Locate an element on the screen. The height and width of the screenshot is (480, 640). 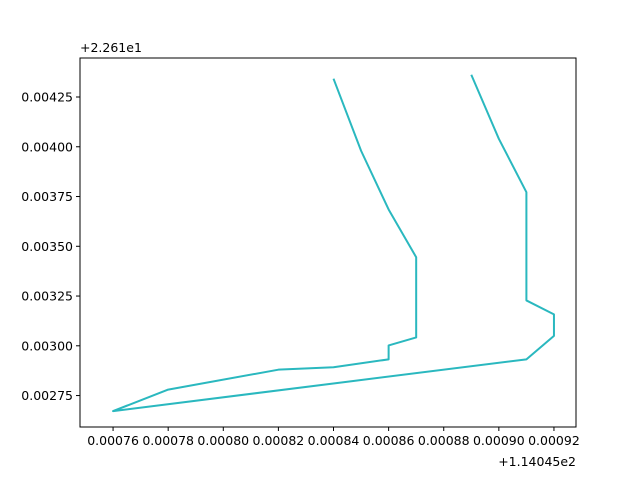
x-tick-label: 0.00088 is located at coordinates (444, 440).